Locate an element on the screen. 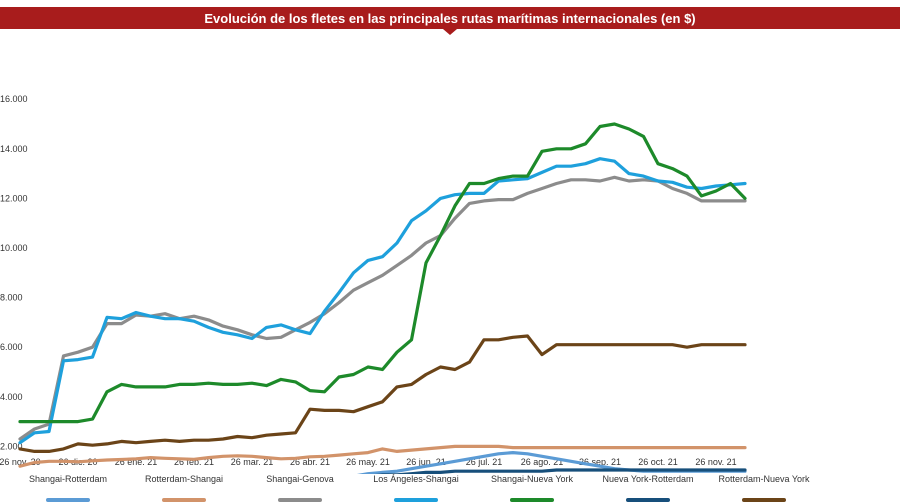 This screenshot has width=900, height=502. legend-item: Los Ángeles-Shangai is located at coordinates (416, 488).